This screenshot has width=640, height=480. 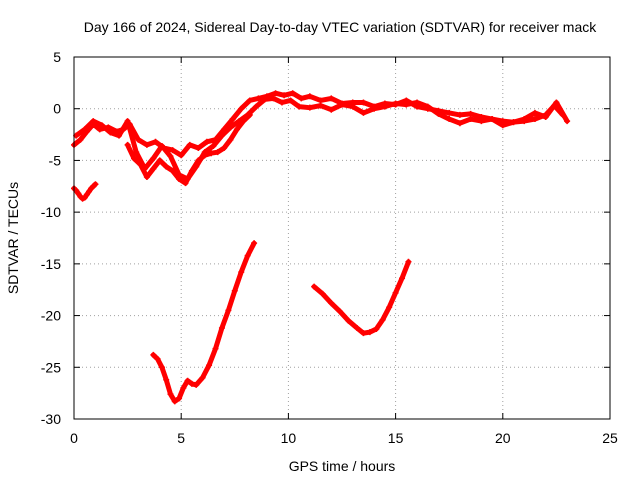 I want to click on y-tick-label: 5, so click(x=57, y=57).